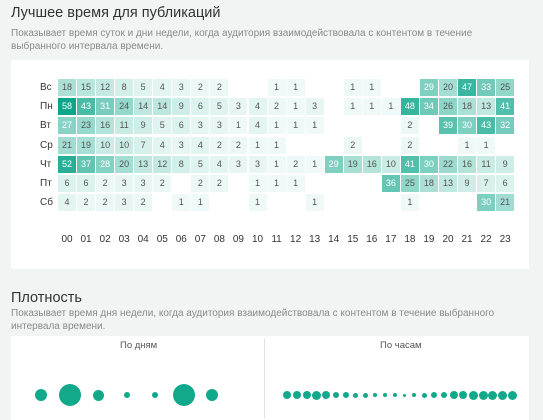  Describe the element at coordinates (428, 87) in the screenshot. I see `heatmap-cell: 29` at that location.